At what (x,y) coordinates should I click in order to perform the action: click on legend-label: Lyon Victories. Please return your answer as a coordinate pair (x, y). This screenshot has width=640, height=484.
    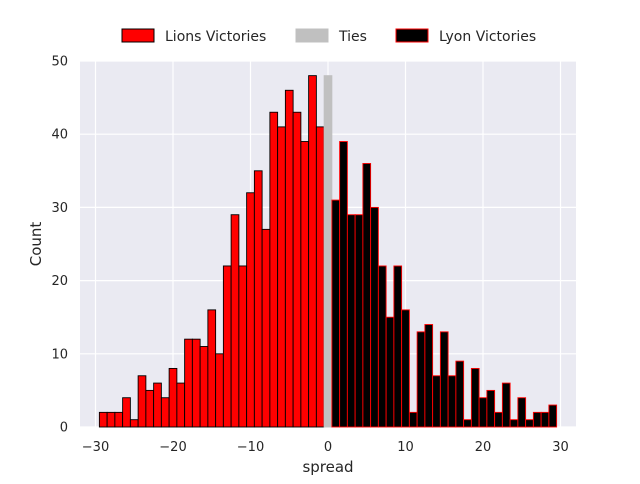
    Looking at the image, I should click on (487, 37).